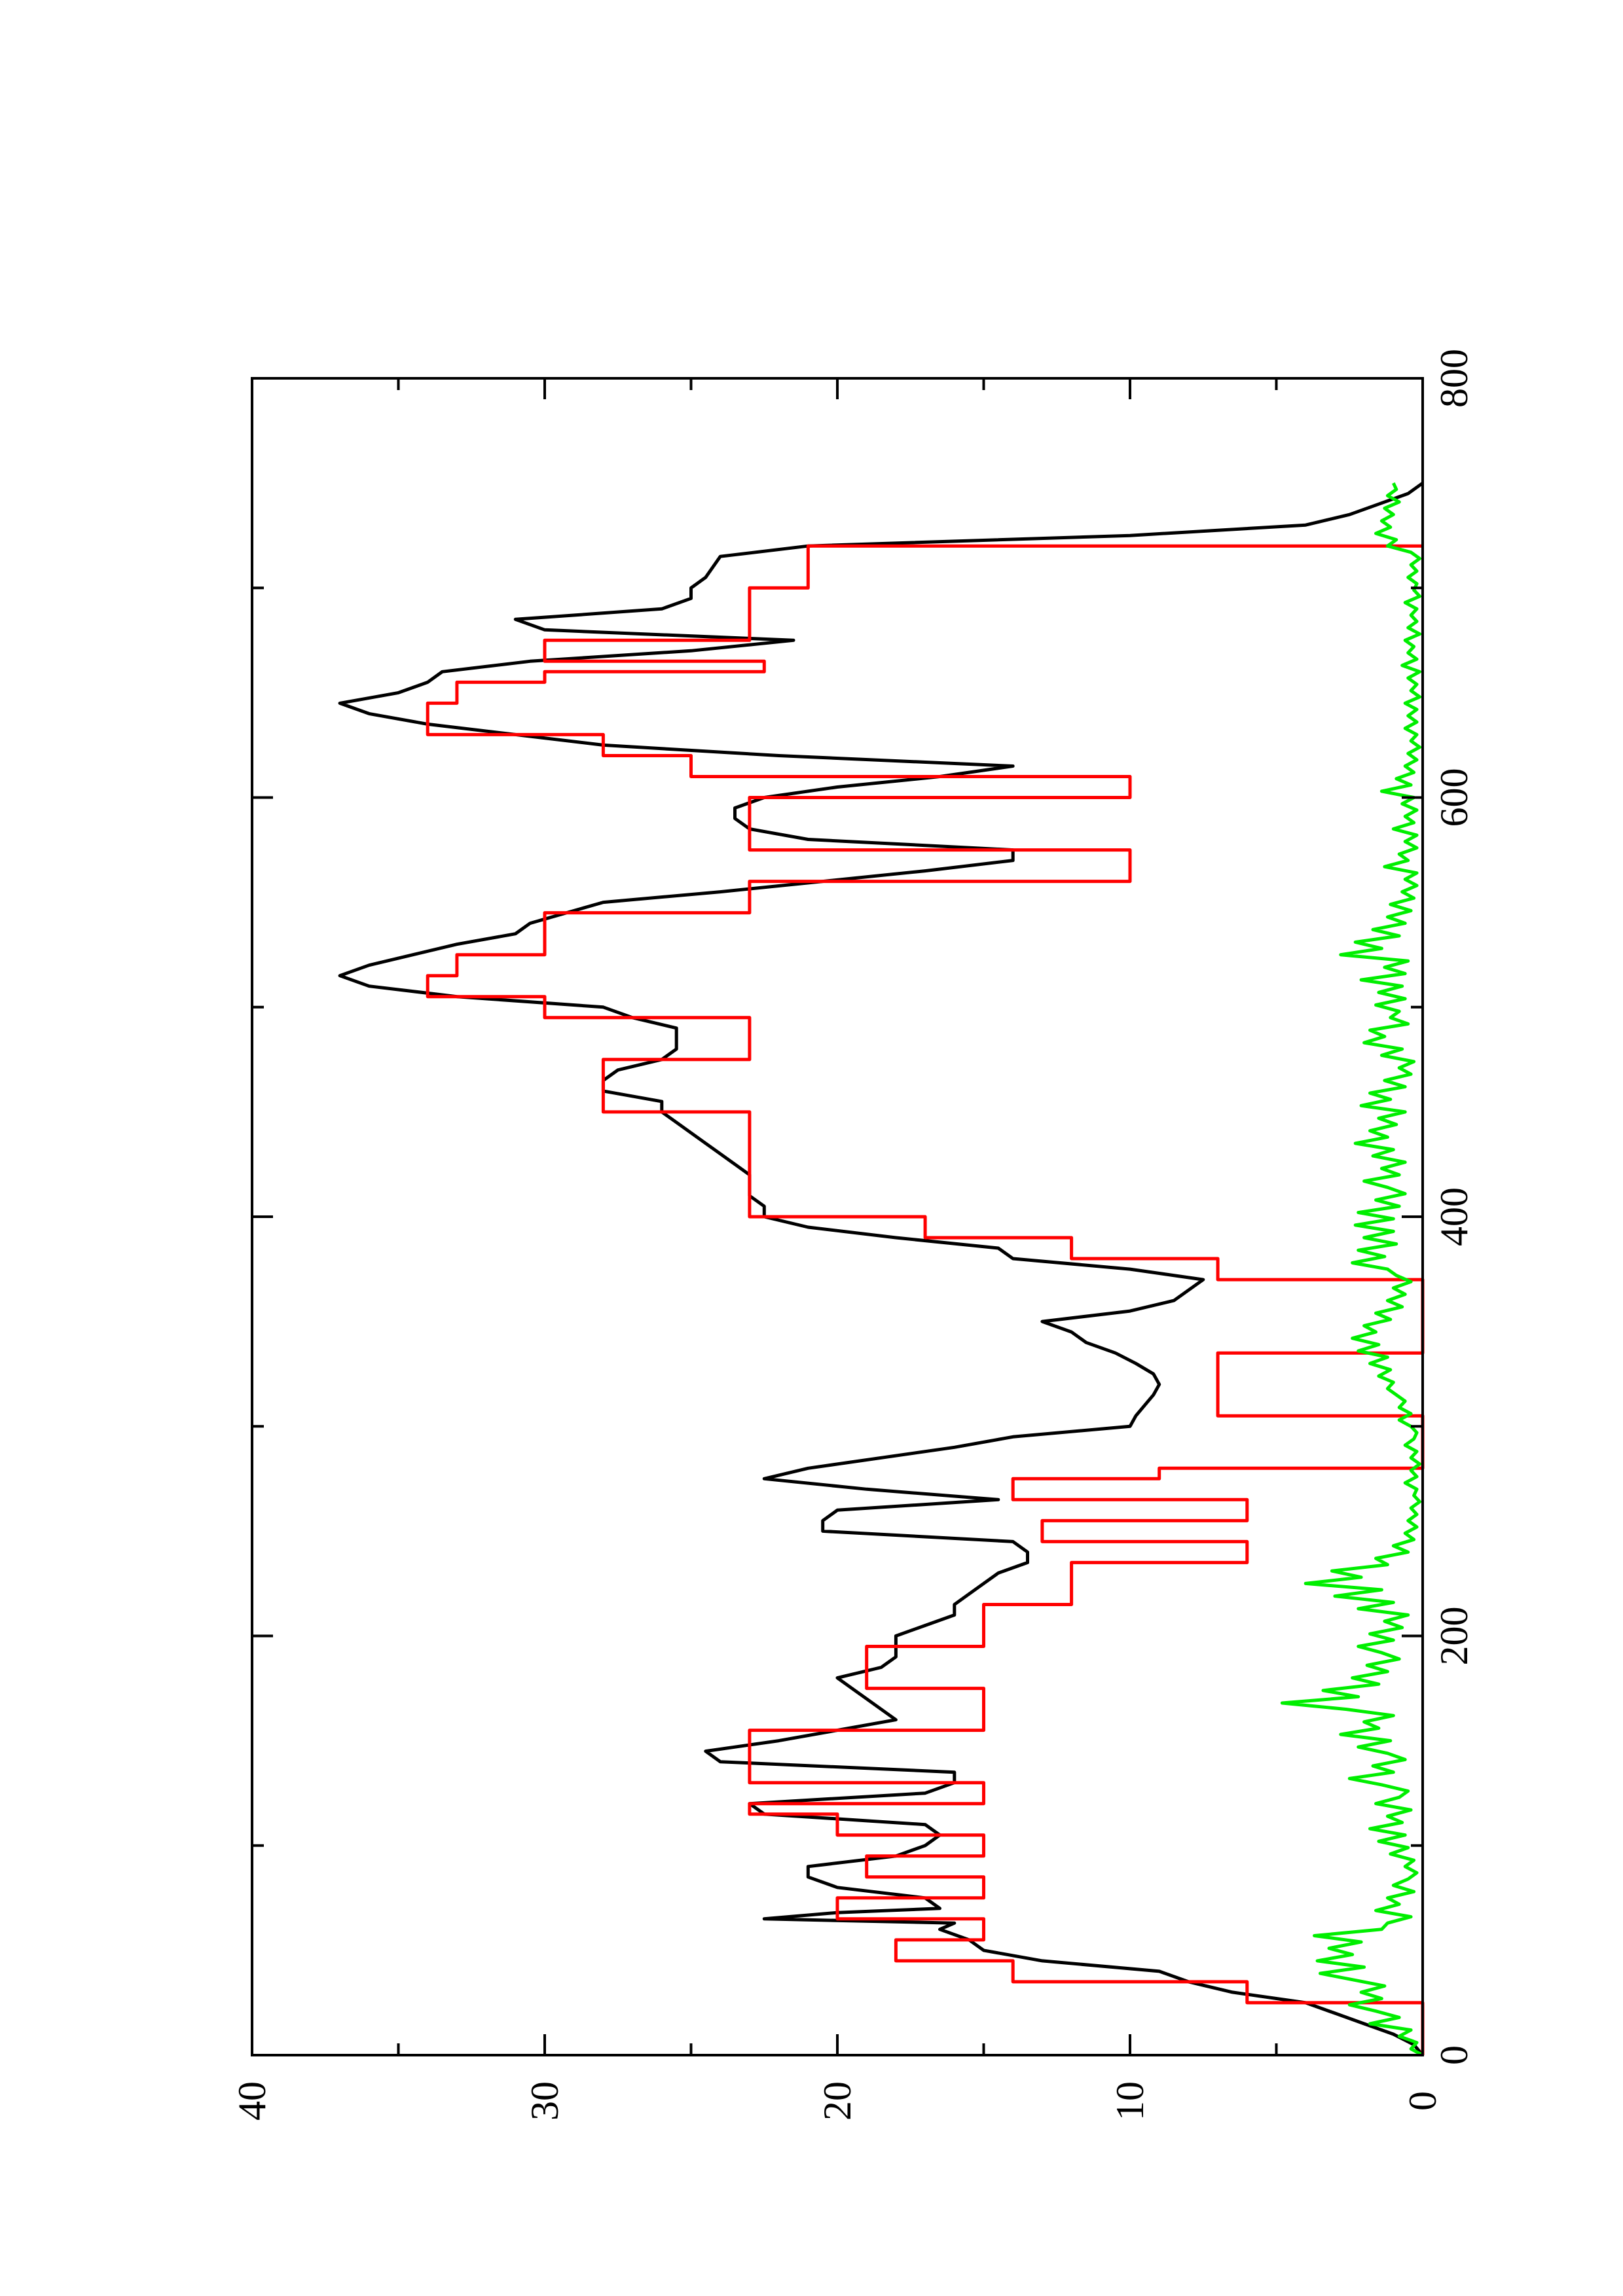 This screenshot has width=1623, height=2296. What do you see at coordinates (1454, 1636) in the screenshot?
I see `x-tick-label: 200` at bounding box center [1454, 1636].